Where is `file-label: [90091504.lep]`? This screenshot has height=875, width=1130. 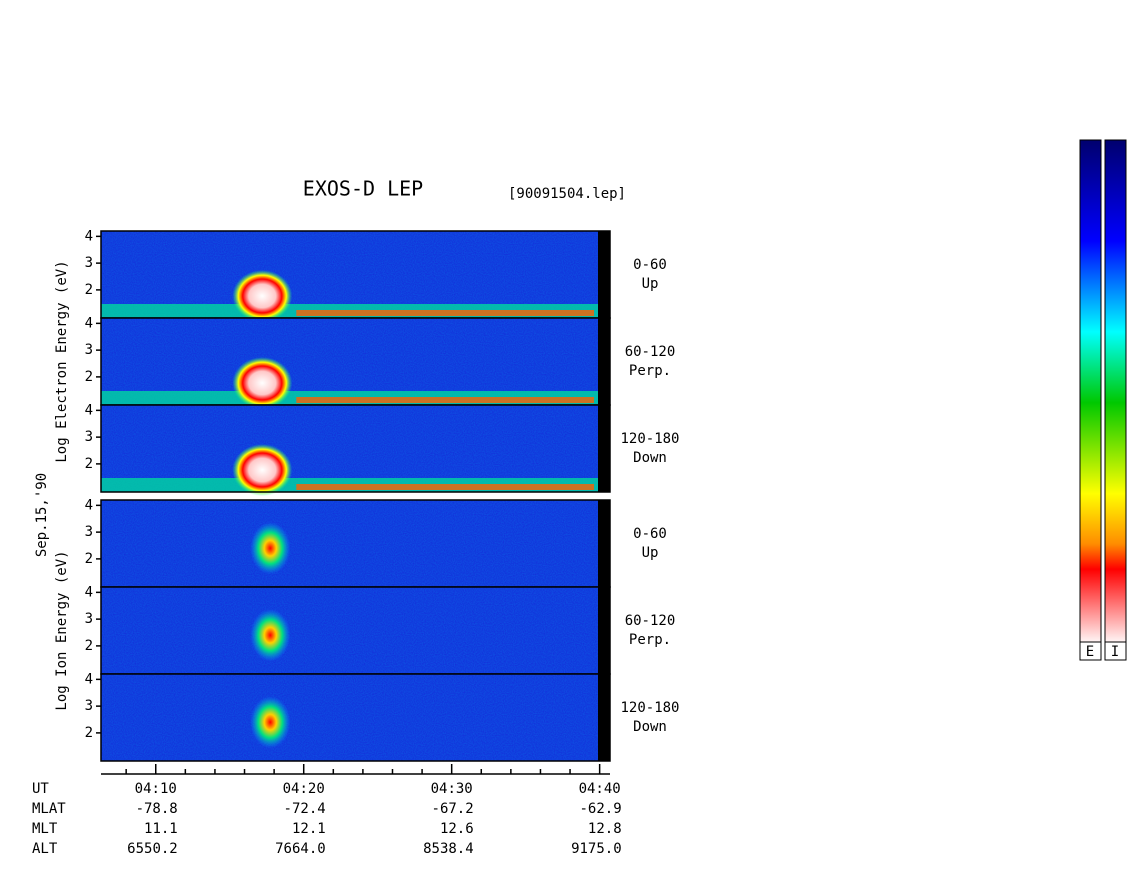
file-label: [90091504.lep] is located at coordinates (567, 194).